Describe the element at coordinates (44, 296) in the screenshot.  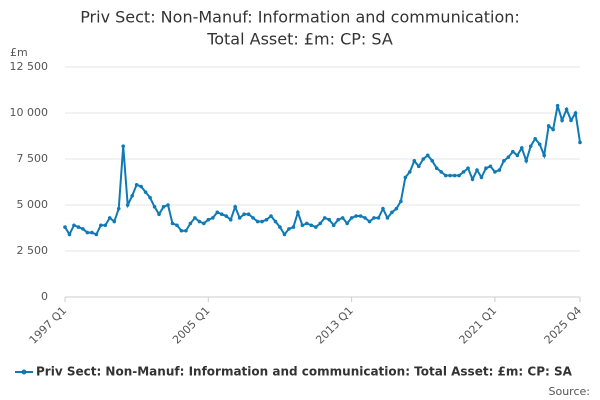
I see `y-tick-label: 0` at that location.